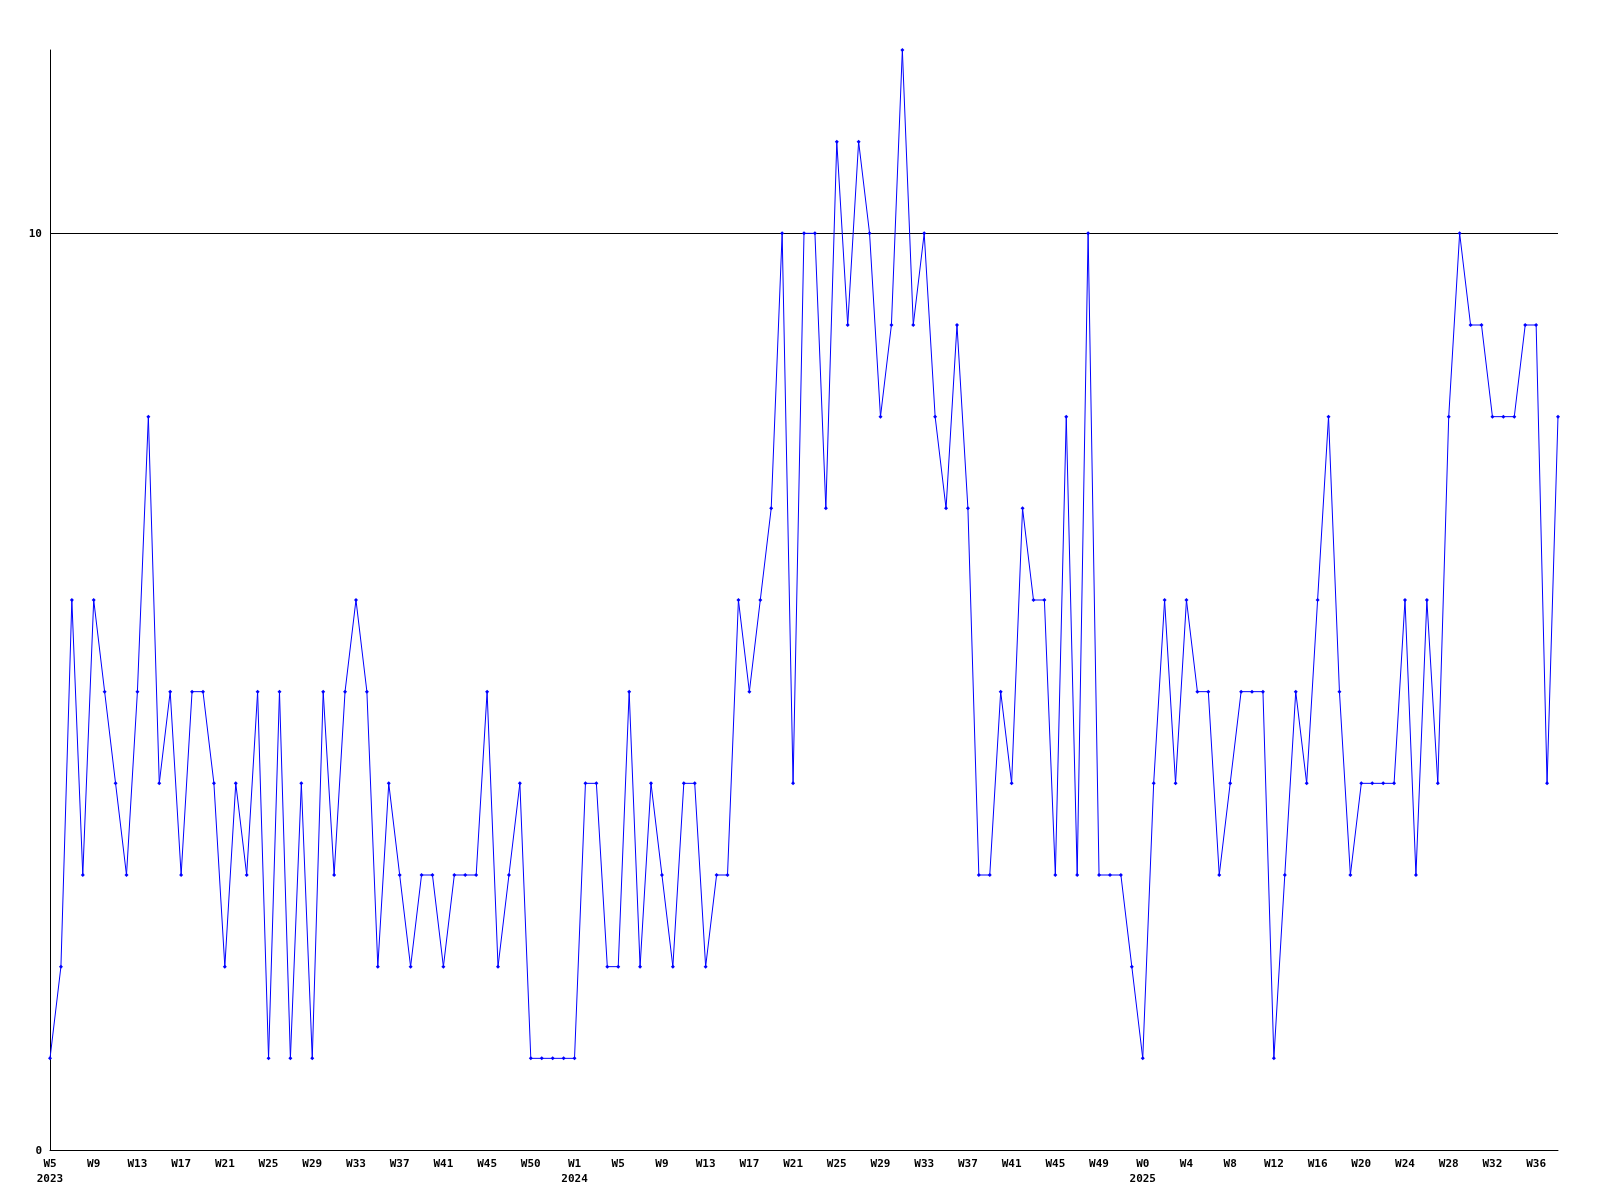 This screenshot has height=1200, width=1600. I want to click on x-tick-label: W1 2024, so click(575, 1171).